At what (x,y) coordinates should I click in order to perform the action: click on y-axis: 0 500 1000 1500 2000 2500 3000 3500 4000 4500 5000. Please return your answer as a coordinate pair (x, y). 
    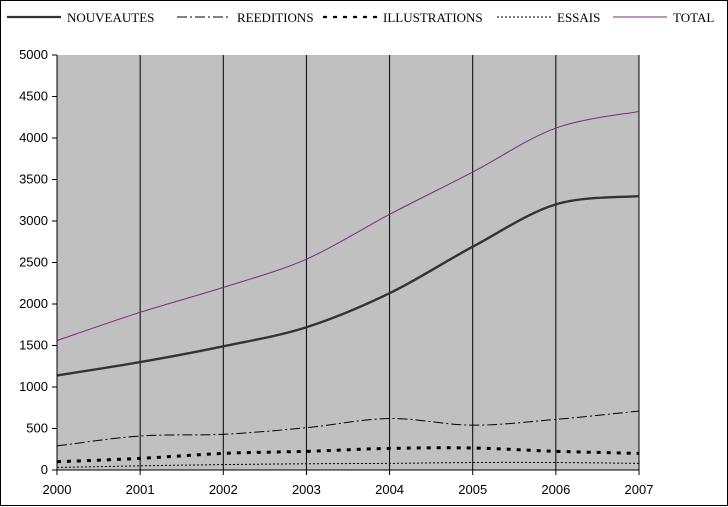
    Looking at the image, I should click on (38, 262).